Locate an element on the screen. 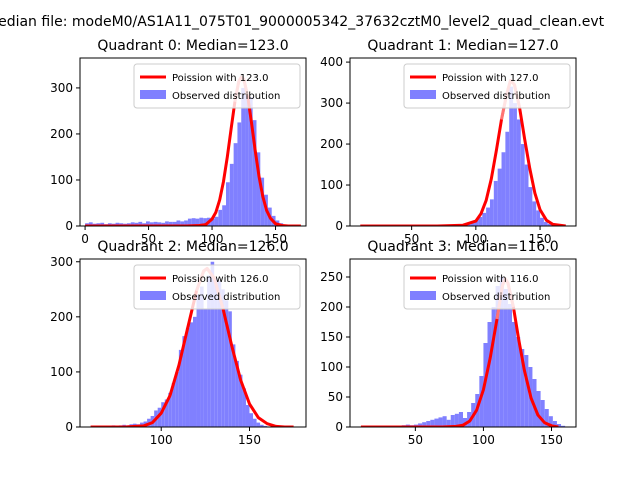 The image size is (640, 480). legend-bar-swatch is located at coordinates (153, 94).